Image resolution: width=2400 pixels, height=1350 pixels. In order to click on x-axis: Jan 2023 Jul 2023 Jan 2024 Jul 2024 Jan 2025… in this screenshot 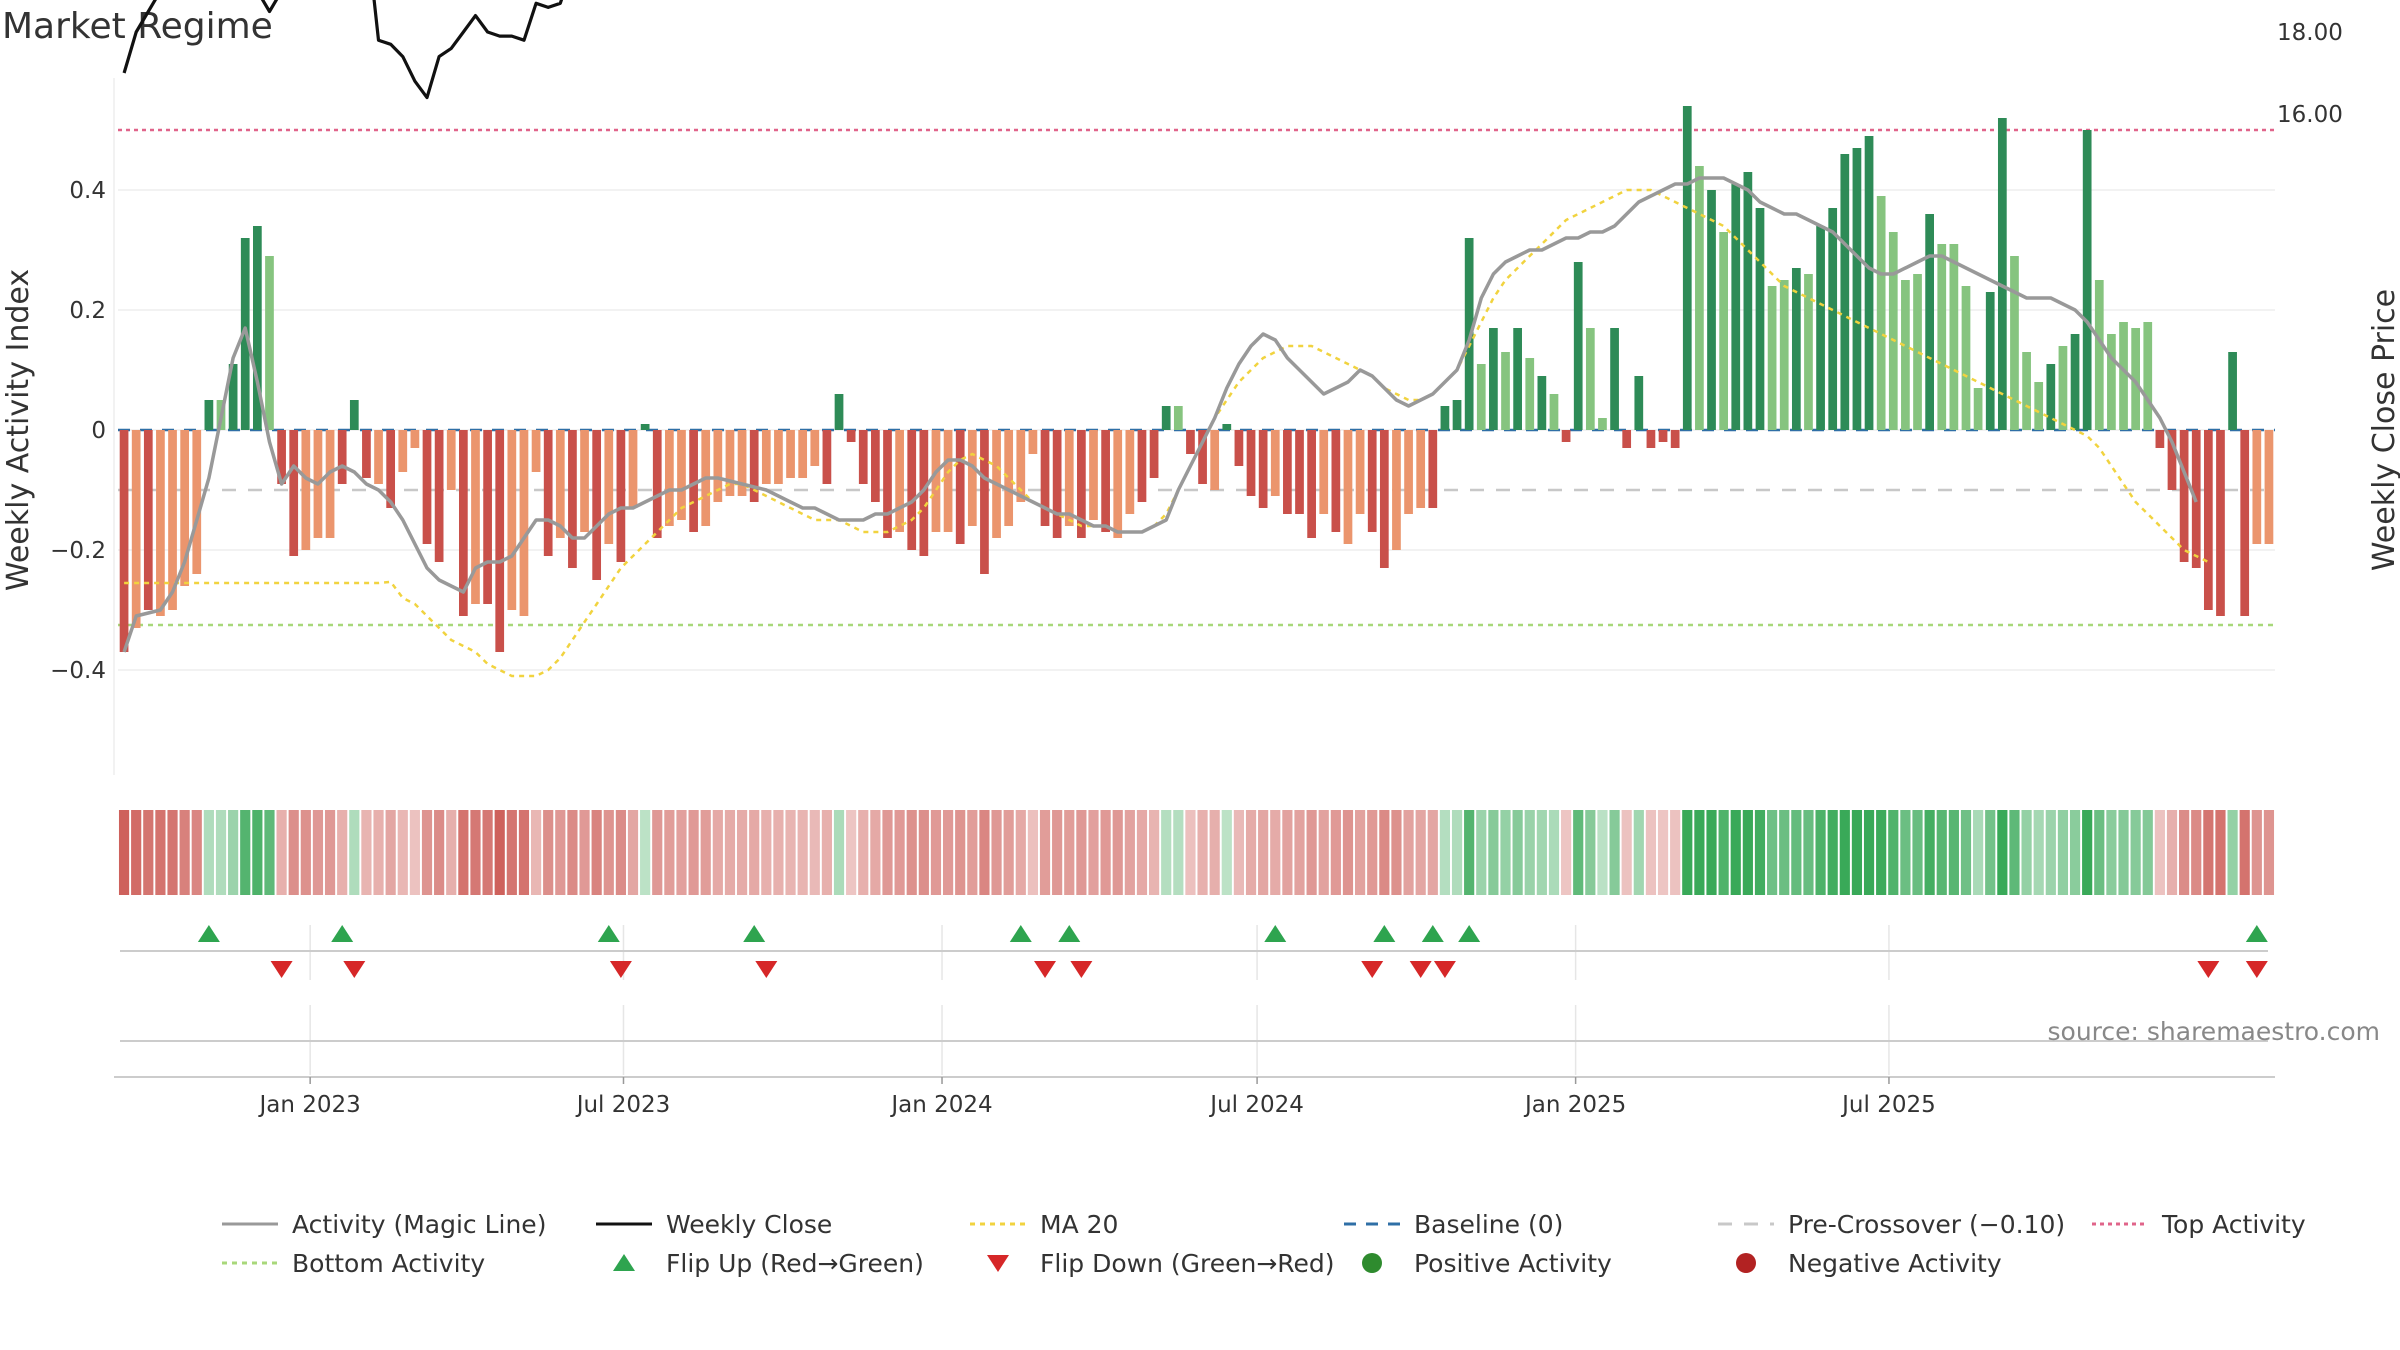, I will do `click(1194, 1097)`.